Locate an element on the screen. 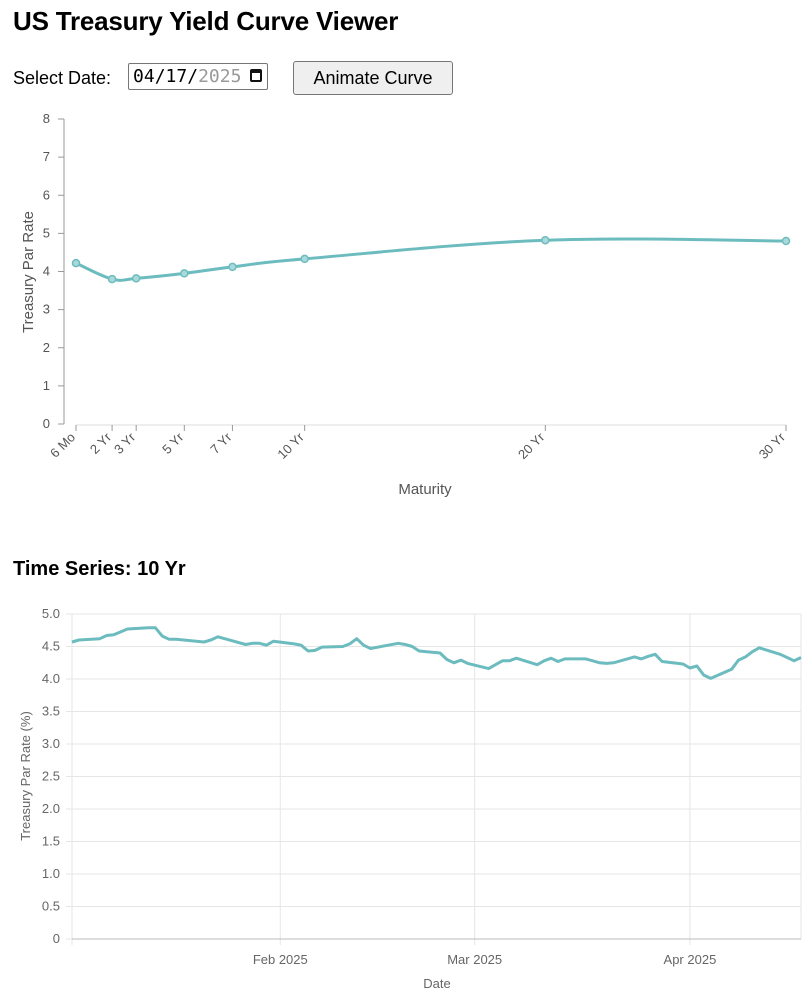  y-tick-label: 1.0 is located at coordinates (51, 873).